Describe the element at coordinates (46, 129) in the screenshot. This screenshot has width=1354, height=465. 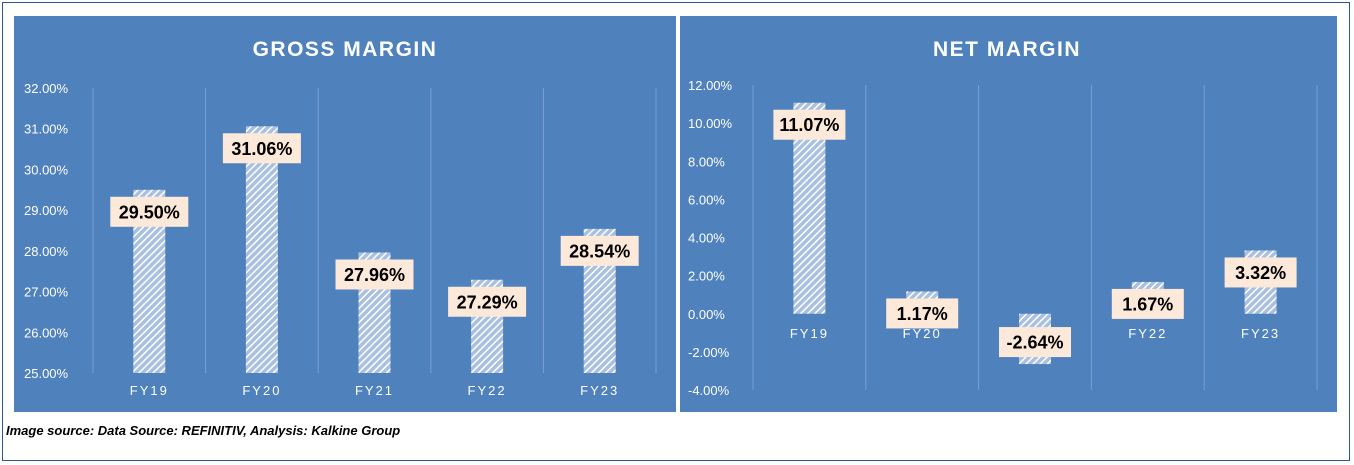
I see `y-tick-label: 31.00%` at that location.